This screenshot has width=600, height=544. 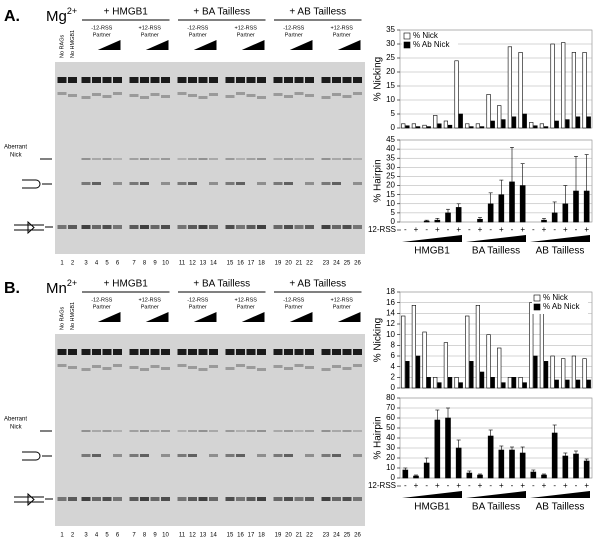 What do you see at coordinates (561, 306) in the screenshot?
I see `legend-label: % Ab Nick` at bounding box center [561, 306].